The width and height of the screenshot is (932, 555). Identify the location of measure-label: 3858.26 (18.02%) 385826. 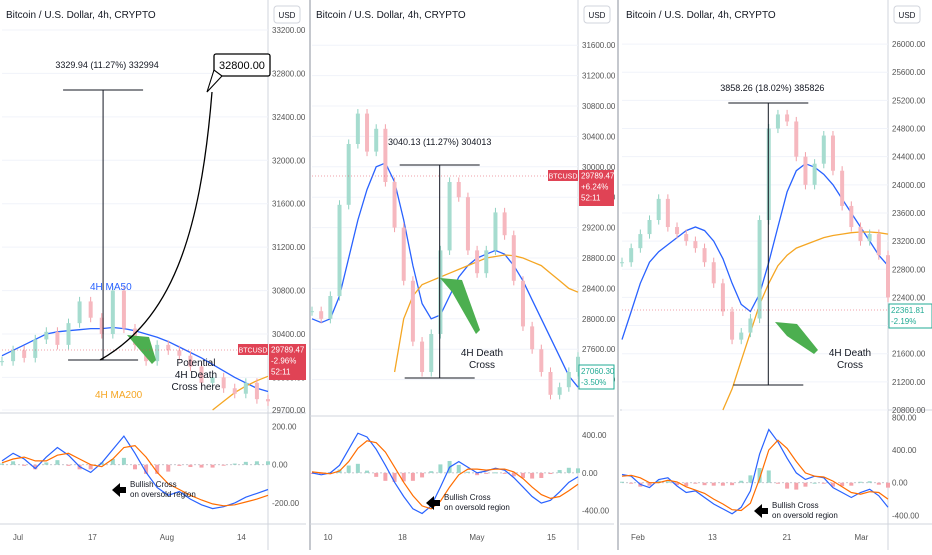
(772, 88).